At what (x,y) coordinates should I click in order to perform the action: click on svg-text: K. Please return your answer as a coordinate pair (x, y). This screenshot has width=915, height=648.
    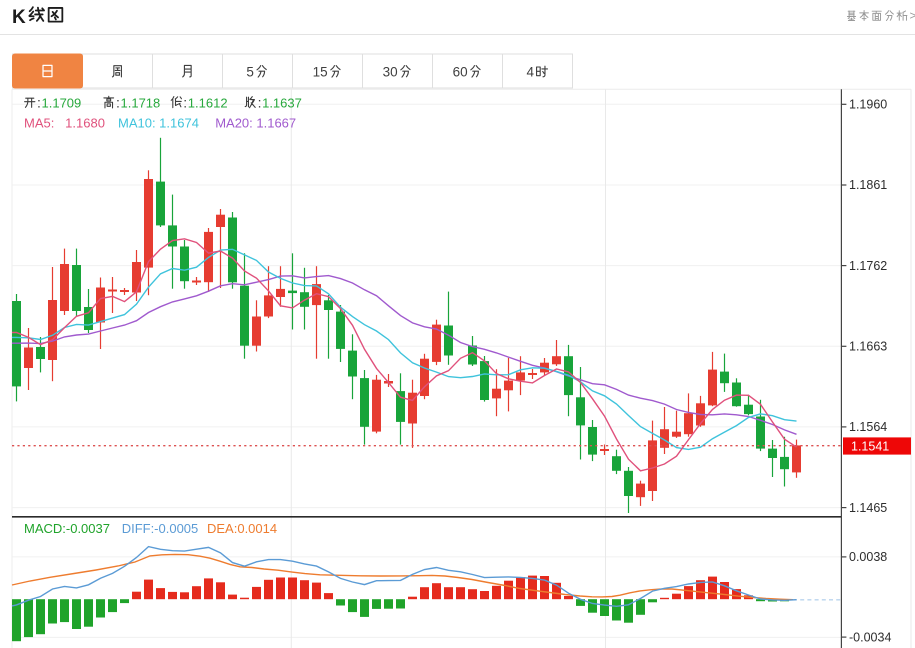
    Looking at the image, I should click on (19, 17).